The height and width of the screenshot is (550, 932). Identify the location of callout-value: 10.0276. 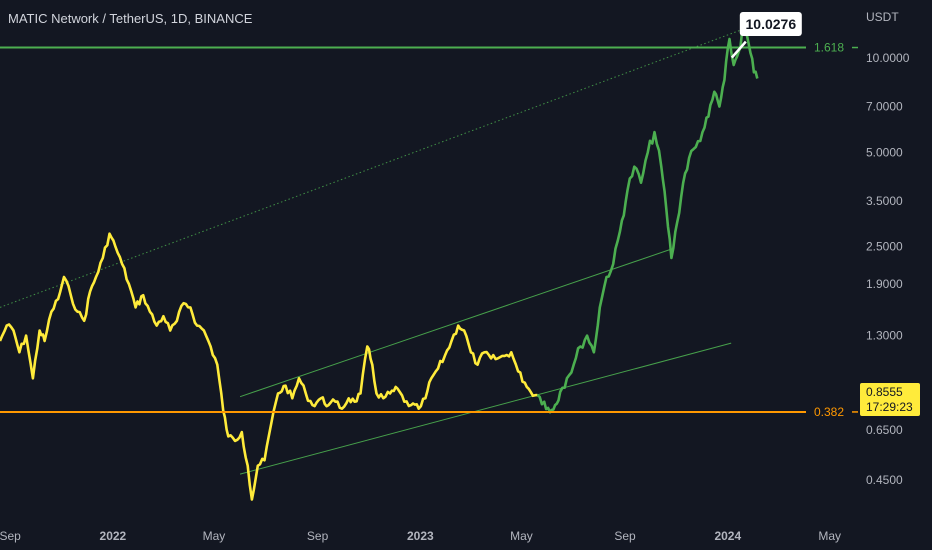
(771, 24).